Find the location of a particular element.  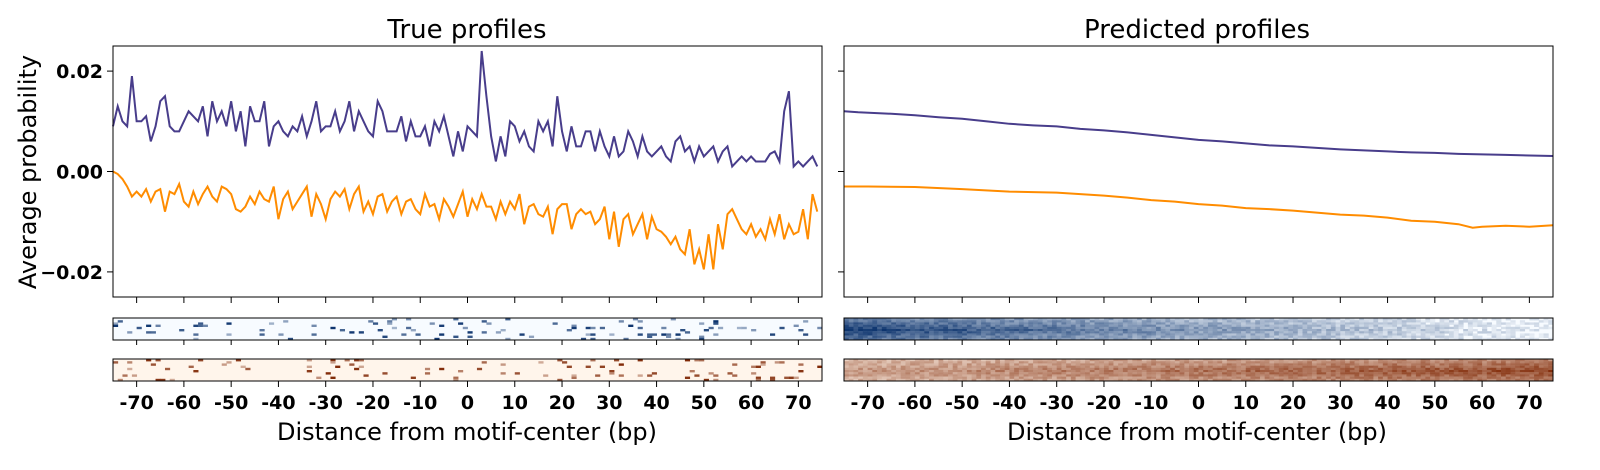

left-y-axis: 0.020.00−0.02 is located at coordinates (76, 172).